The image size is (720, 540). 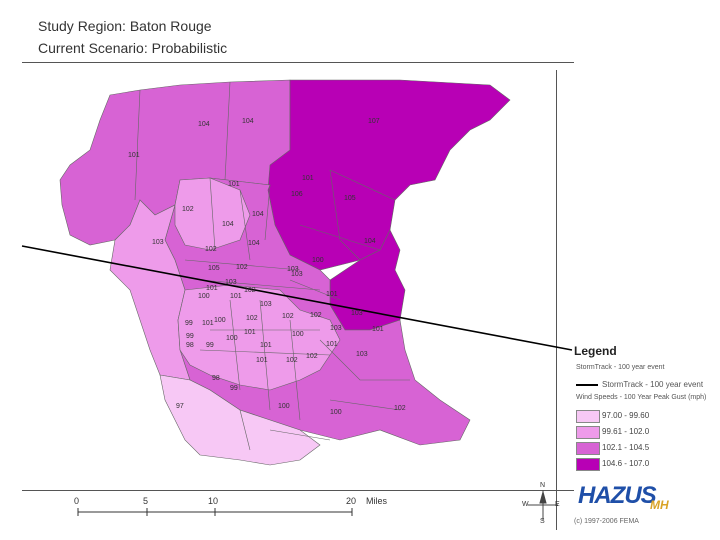 What do you see at coordinates (297, 194) in the screenshot?
I see `region-label: 106` at bounding box center [297, 194].